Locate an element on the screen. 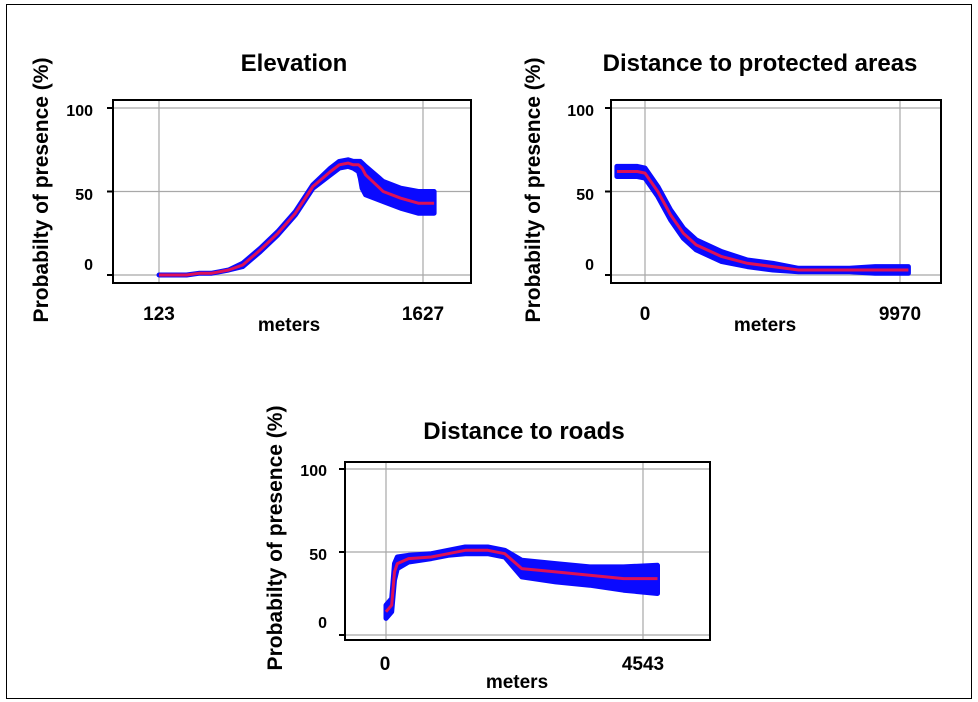 The image size is (978, 702). chart-title: Distance to protected areas is located at coordinates (760, 63).